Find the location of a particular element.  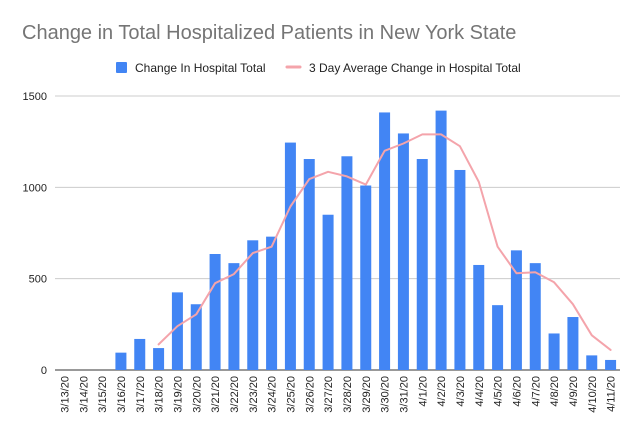

y-tick-label: 1500 is located at coordinates (35, 97).